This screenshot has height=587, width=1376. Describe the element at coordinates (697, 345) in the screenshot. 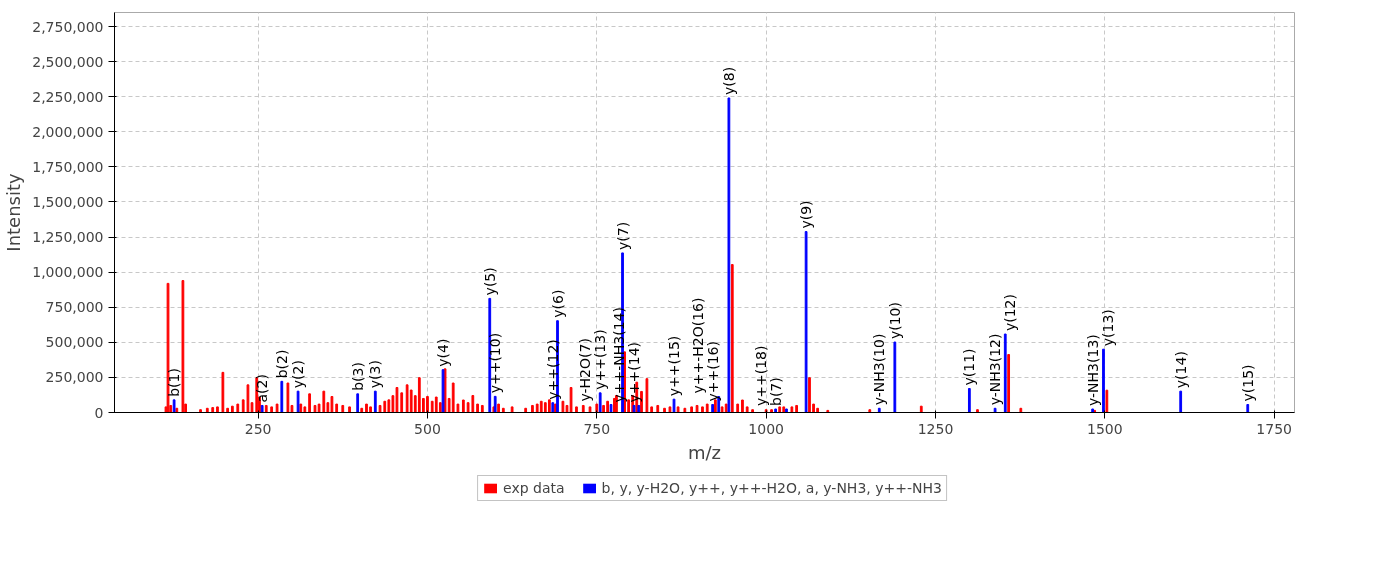

I see `annotation: y++-H2O(16)` at that location.